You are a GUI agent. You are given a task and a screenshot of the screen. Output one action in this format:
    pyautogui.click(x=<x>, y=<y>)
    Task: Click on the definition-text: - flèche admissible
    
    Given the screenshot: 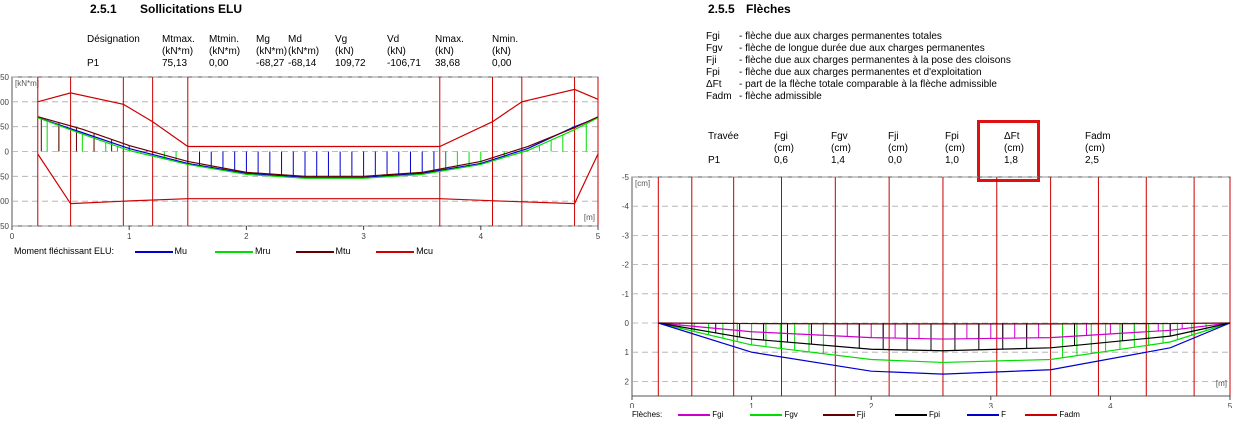 What is the action you would take?
    pyautogui.click(x=780, y=96)
    